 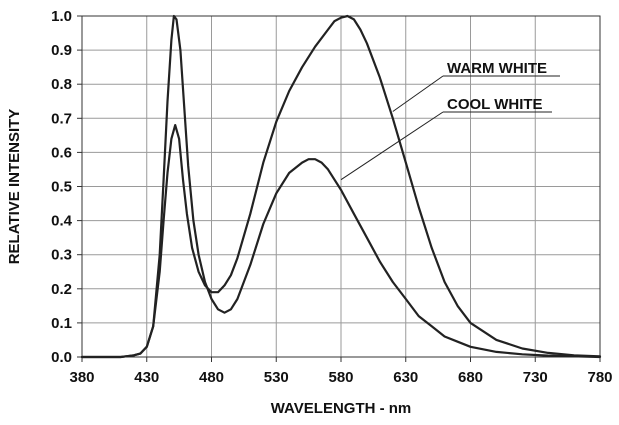 I want to click on x-tick-label: 630, so click(x=405, y=377).